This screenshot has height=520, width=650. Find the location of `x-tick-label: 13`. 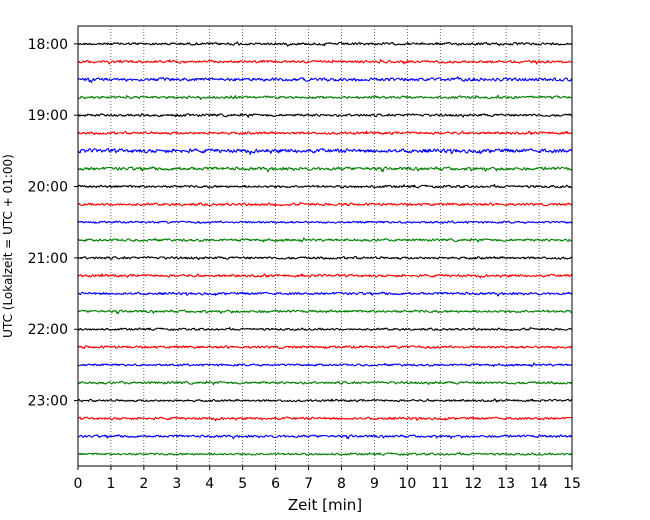

x-tick-label: 13 is located at coordinates (506, 484).